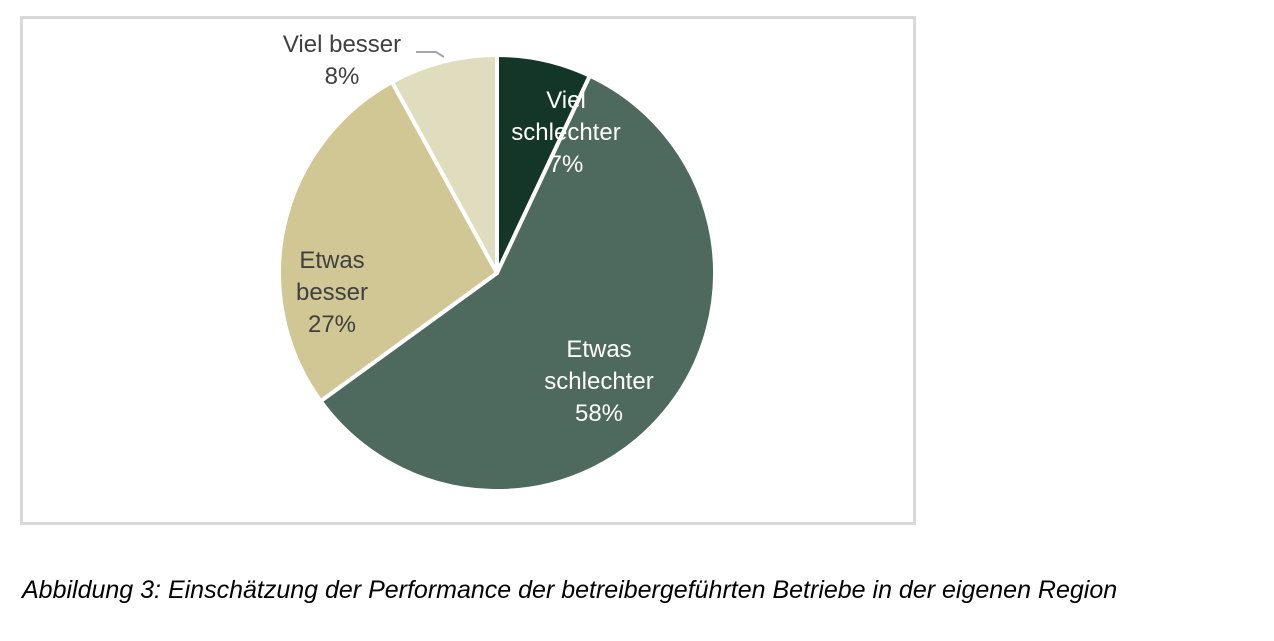 The height and width of the screenshot is (641, 1274). What do you see at coordinates (566, 164) in the screenshot?
I see `slice-value-label: 7%` at bounding box center [566, 164].